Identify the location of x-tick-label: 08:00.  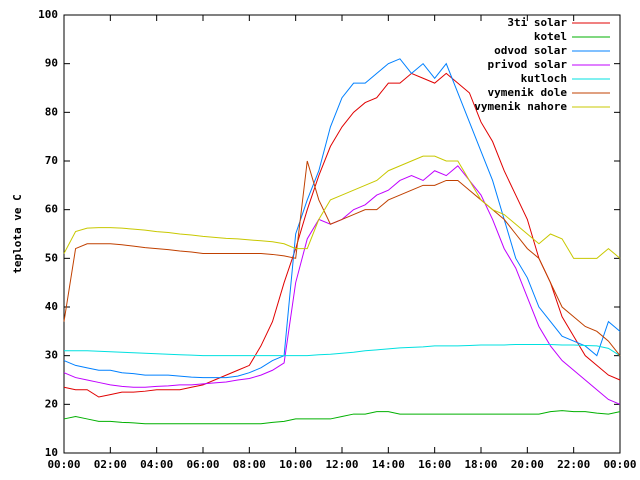
(249, 464).